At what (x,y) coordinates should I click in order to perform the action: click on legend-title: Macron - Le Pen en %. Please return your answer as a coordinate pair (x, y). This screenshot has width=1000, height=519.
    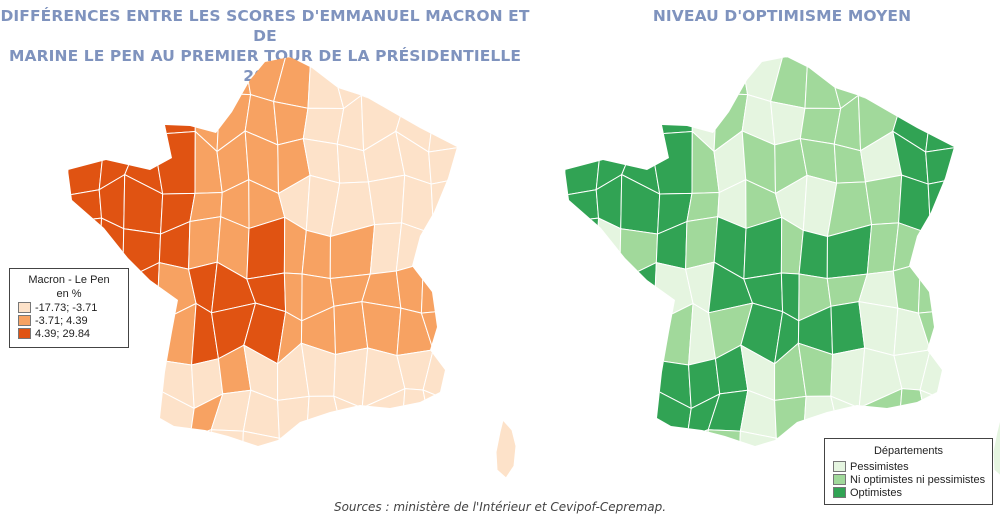
    Looking at the image, I should click on (69, 285).